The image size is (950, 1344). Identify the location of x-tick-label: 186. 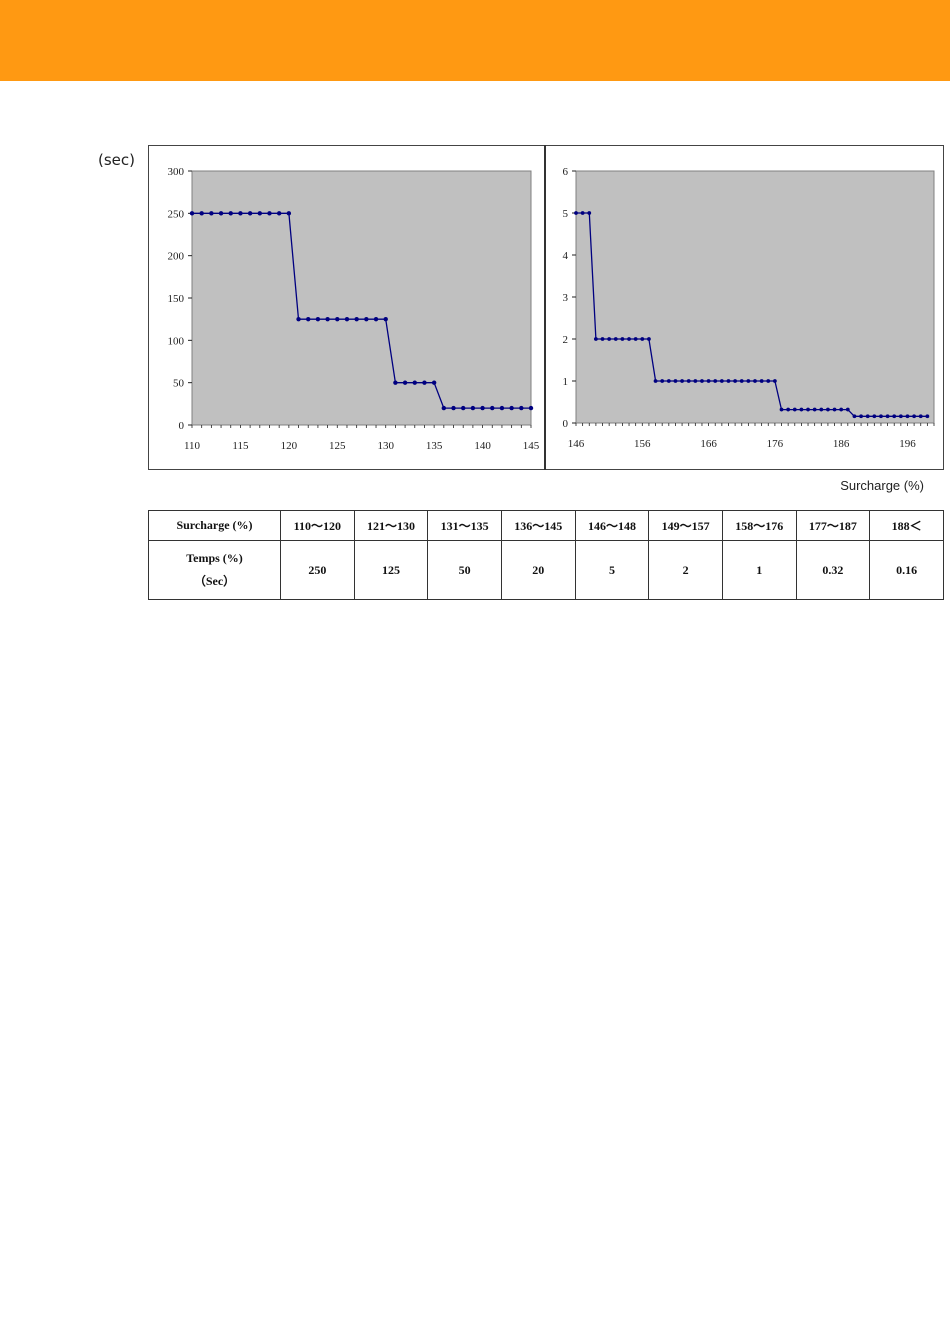
(841, 444).